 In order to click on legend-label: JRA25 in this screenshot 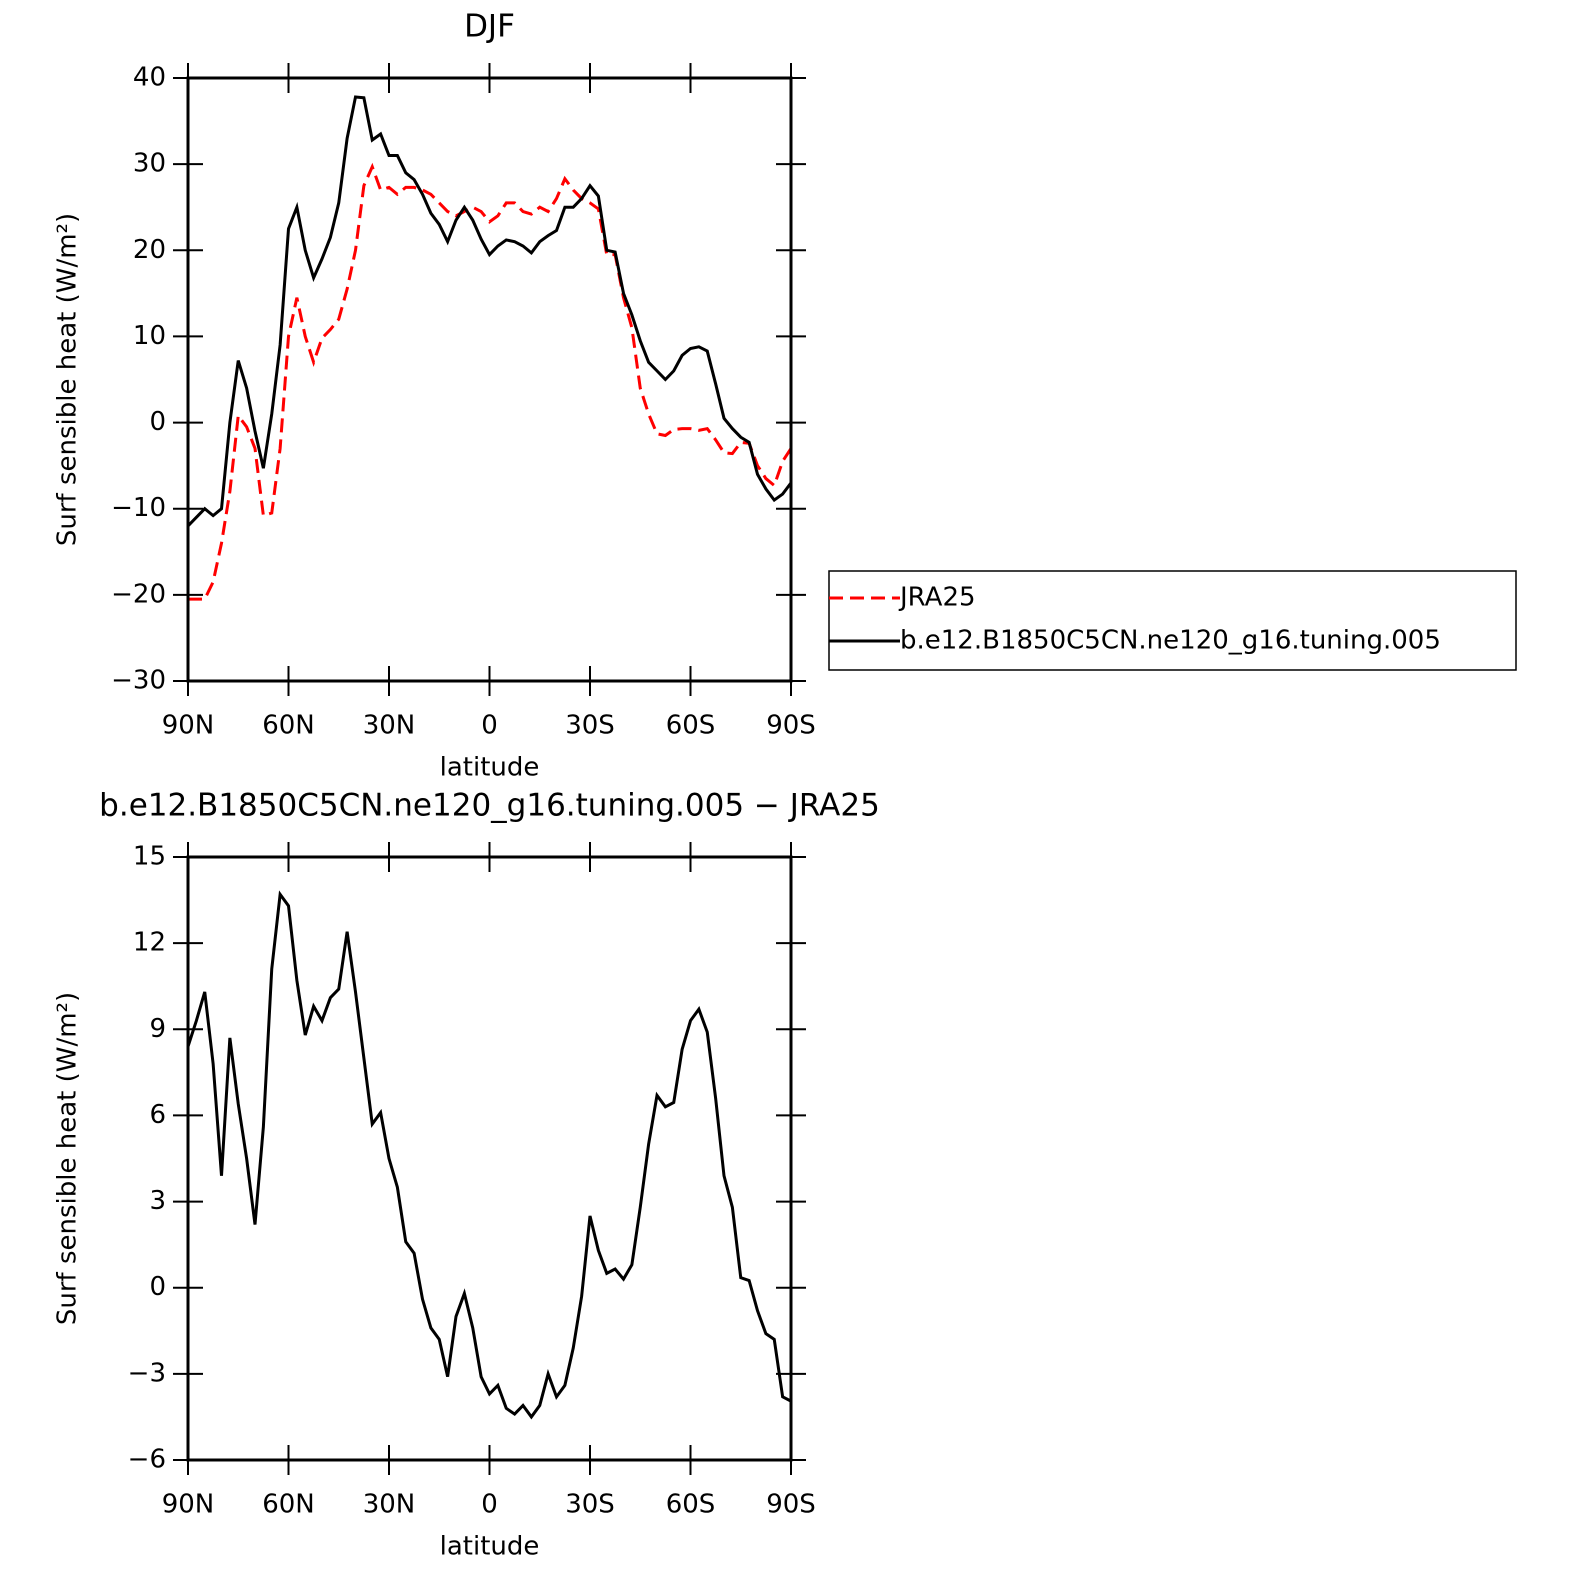, I will do `click(937, 598)`.